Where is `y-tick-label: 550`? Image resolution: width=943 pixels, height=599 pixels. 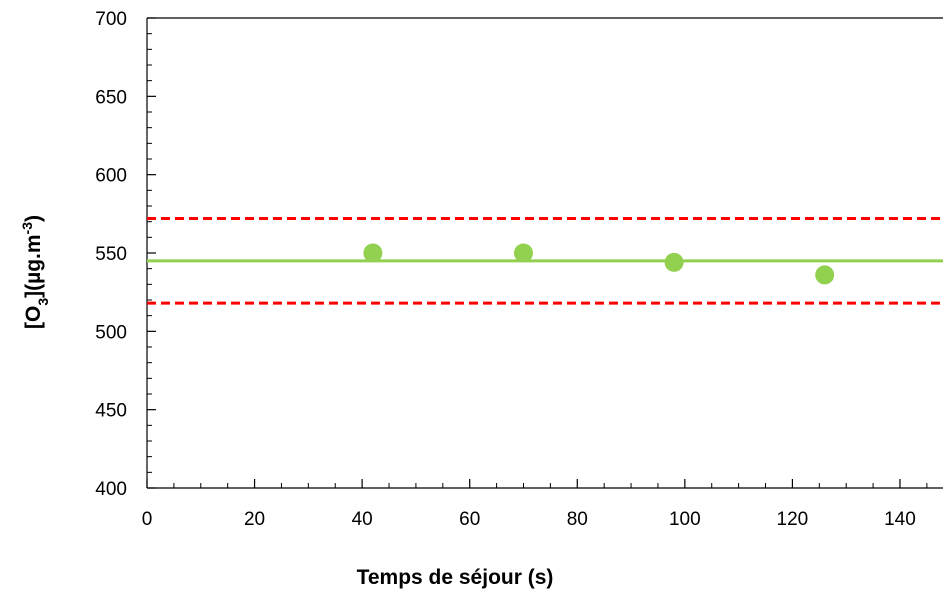 y-tick-label: 550 is located at coordinates (111, 254).